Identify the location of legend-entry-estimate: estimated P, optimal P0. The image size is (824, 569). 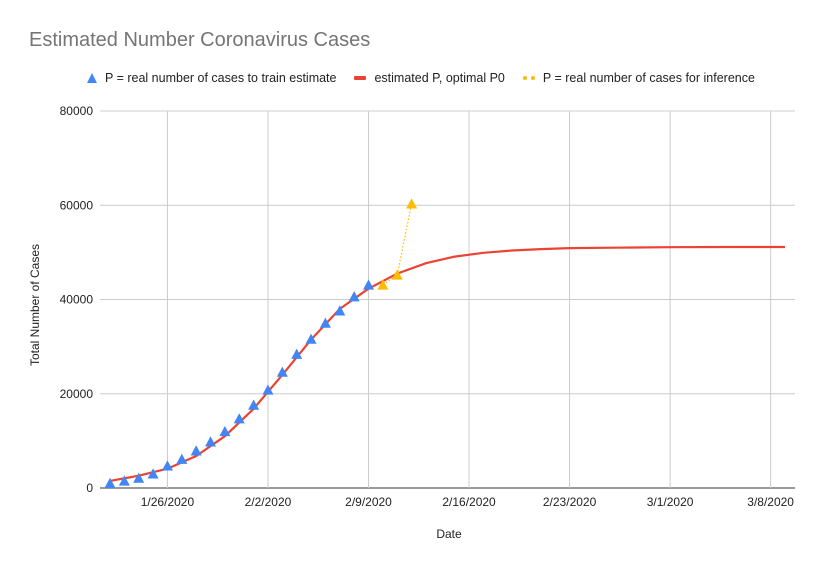
(429, 78).